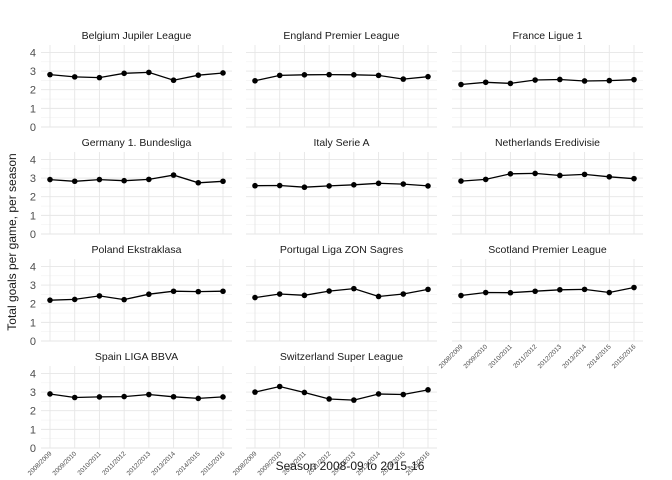 This screenshot has width=672, height=480. I want to click on x-tick-label: 2009/2010, so click(475, 356).